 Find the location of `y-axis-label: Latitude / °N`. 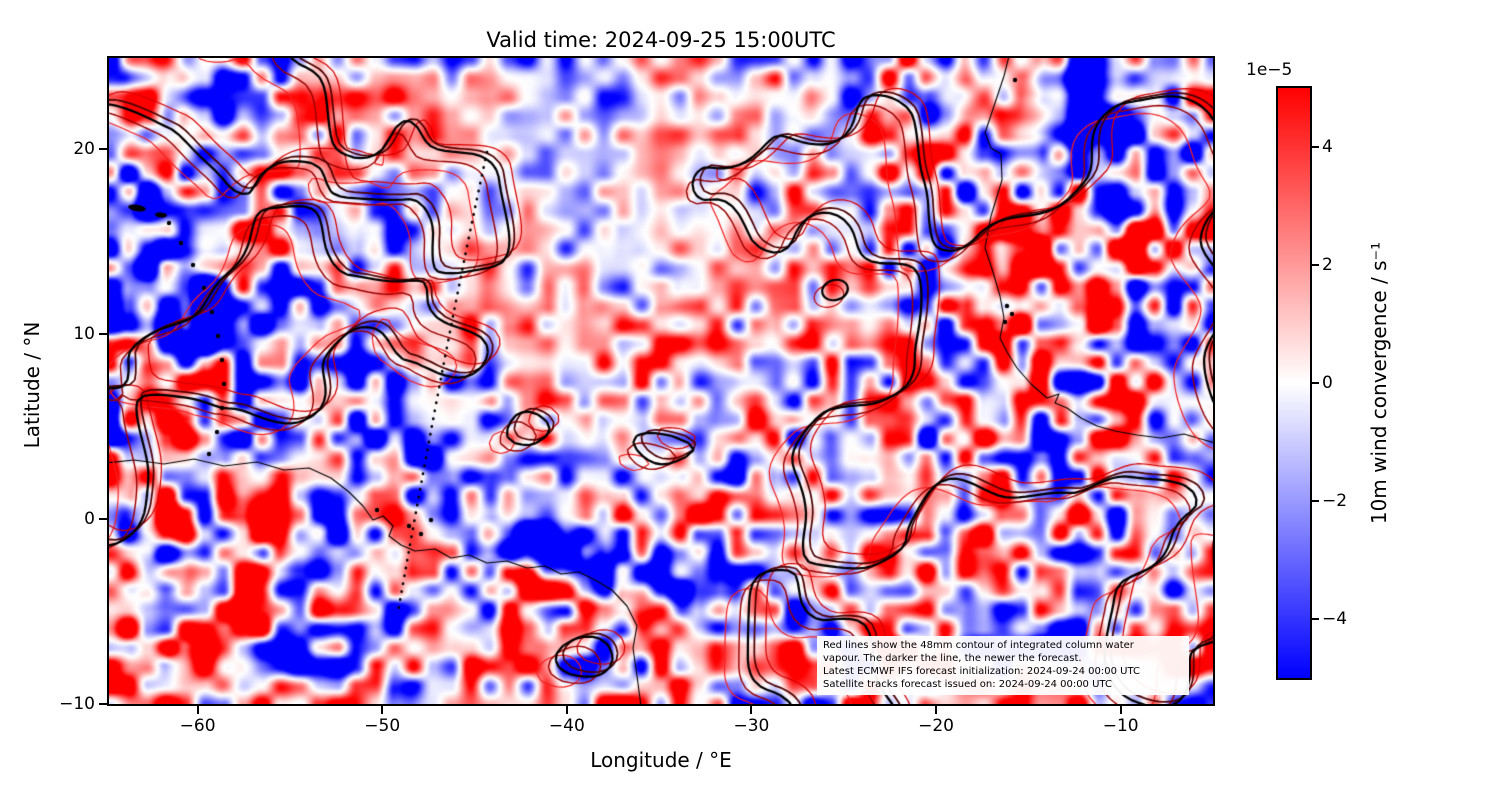

y-axis-label: Latitude / °N is located at coordinates (32, 385).